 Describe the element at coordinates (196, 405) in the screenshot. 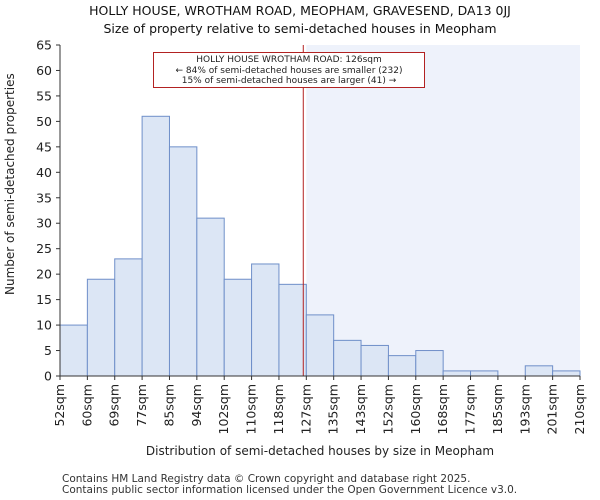

I see `x-tick-label: 94sqm` at that location.